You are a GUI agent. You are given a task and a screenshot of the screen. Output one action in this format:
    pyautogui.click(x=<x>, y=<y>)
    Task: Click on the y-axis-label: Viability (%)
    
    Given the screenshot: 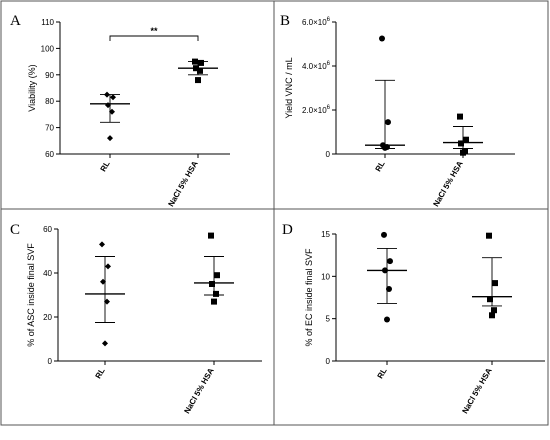 What is the action you would take?
    pyautogui.click(x=32, y=87)
    